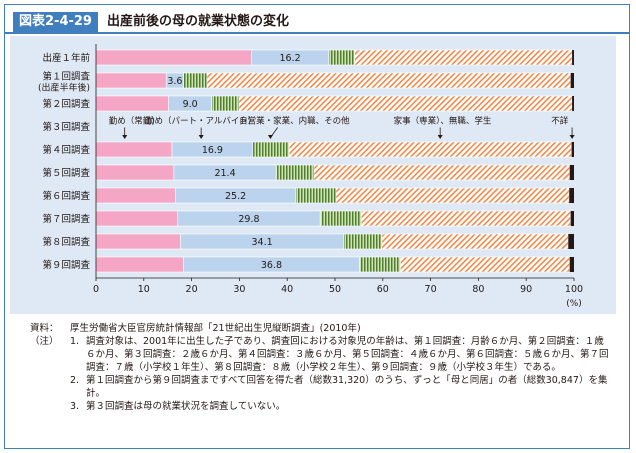  What do you see at coordinates (186, 406) in the screenshot?
I see `note-text: 第３回調査は母の就業状況を調査していない。` at bounding box center [186, 406].